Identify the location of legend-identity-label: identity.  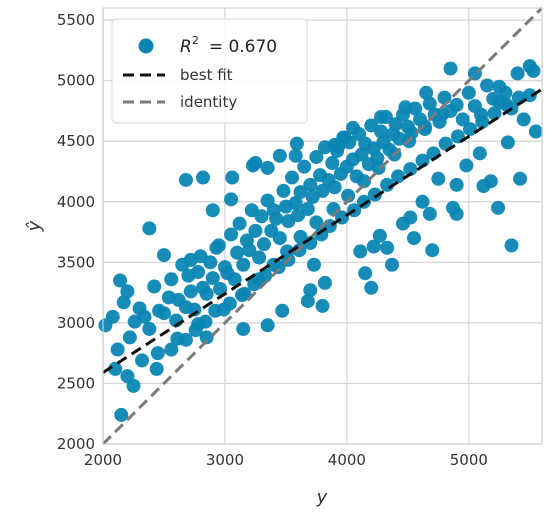
(208, 102).